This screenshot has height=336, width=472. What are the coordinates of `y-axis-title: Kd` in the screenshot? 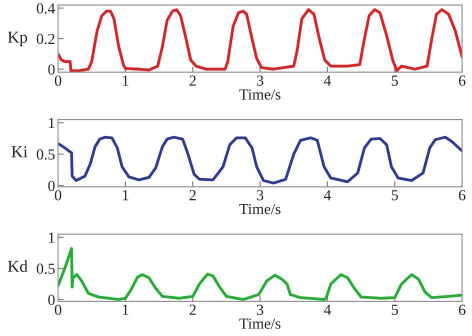 It's located at (18, 266).